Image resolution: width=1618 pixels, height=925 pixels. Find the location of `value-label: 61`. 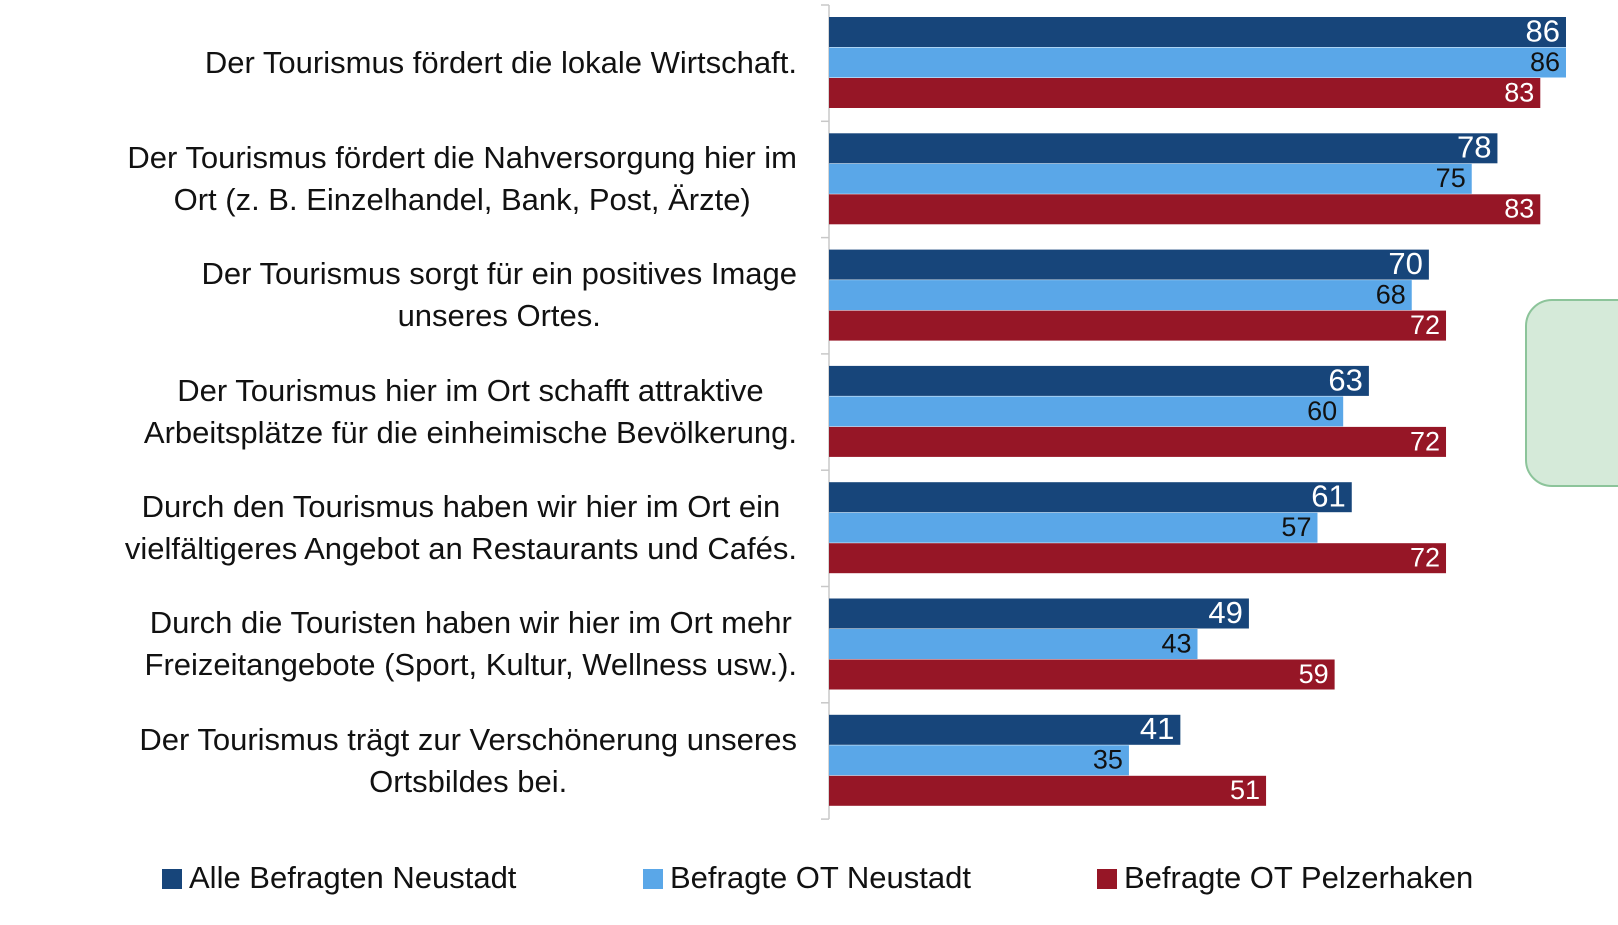

value-label: 61 is located at coordinates (1328, 496).